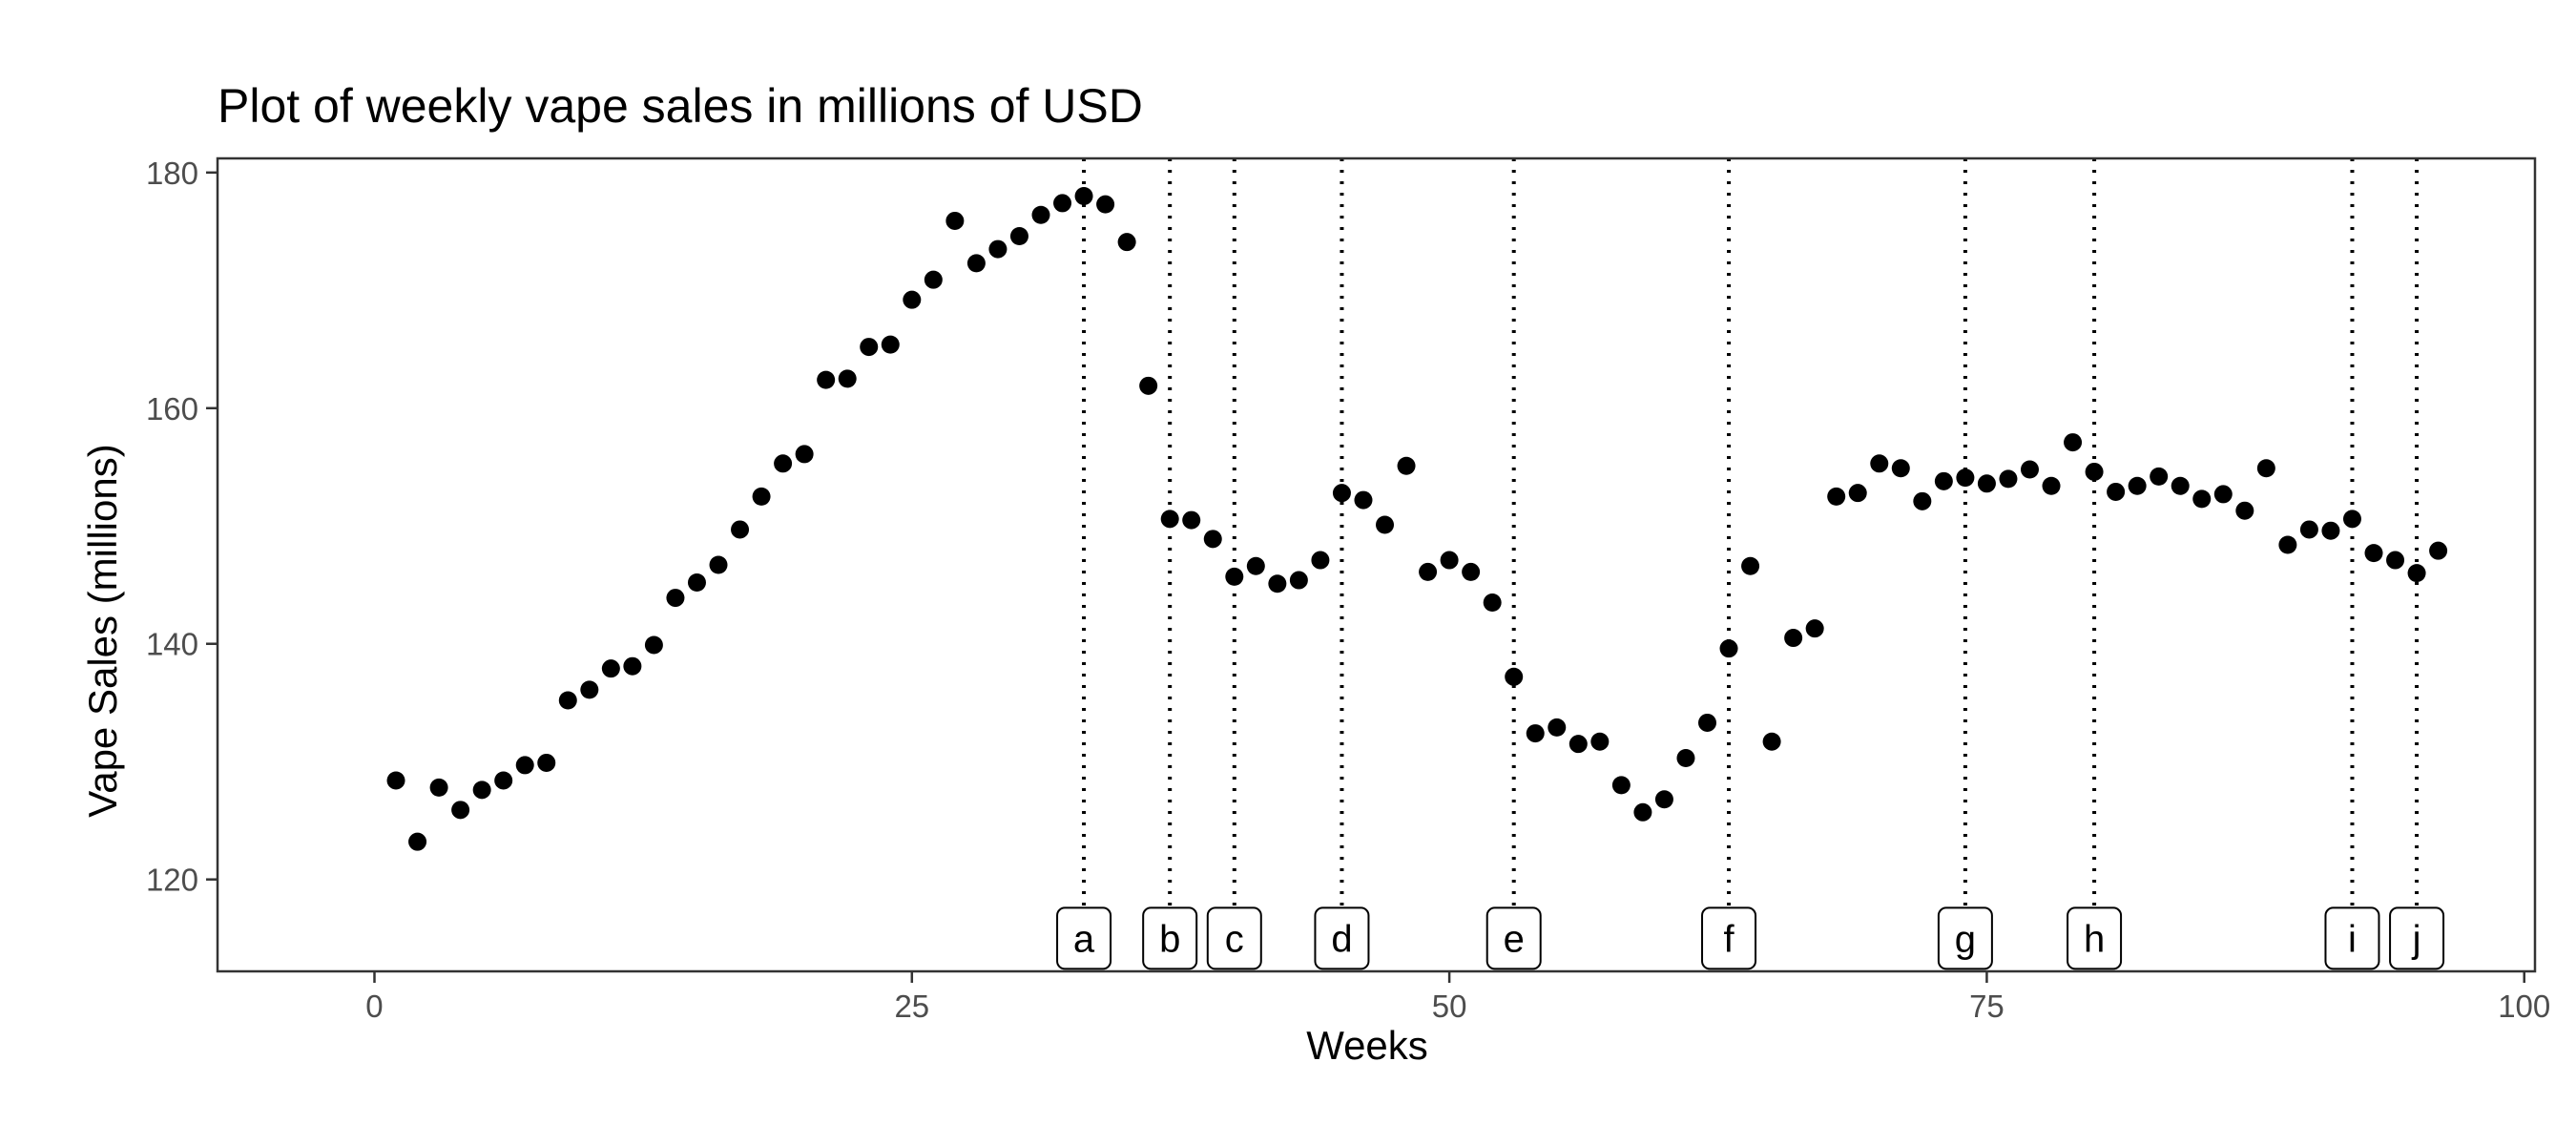 The width and height of the screenshot is (2576, 1145). I want to click on annotation-box-j, so click(2417, 938).